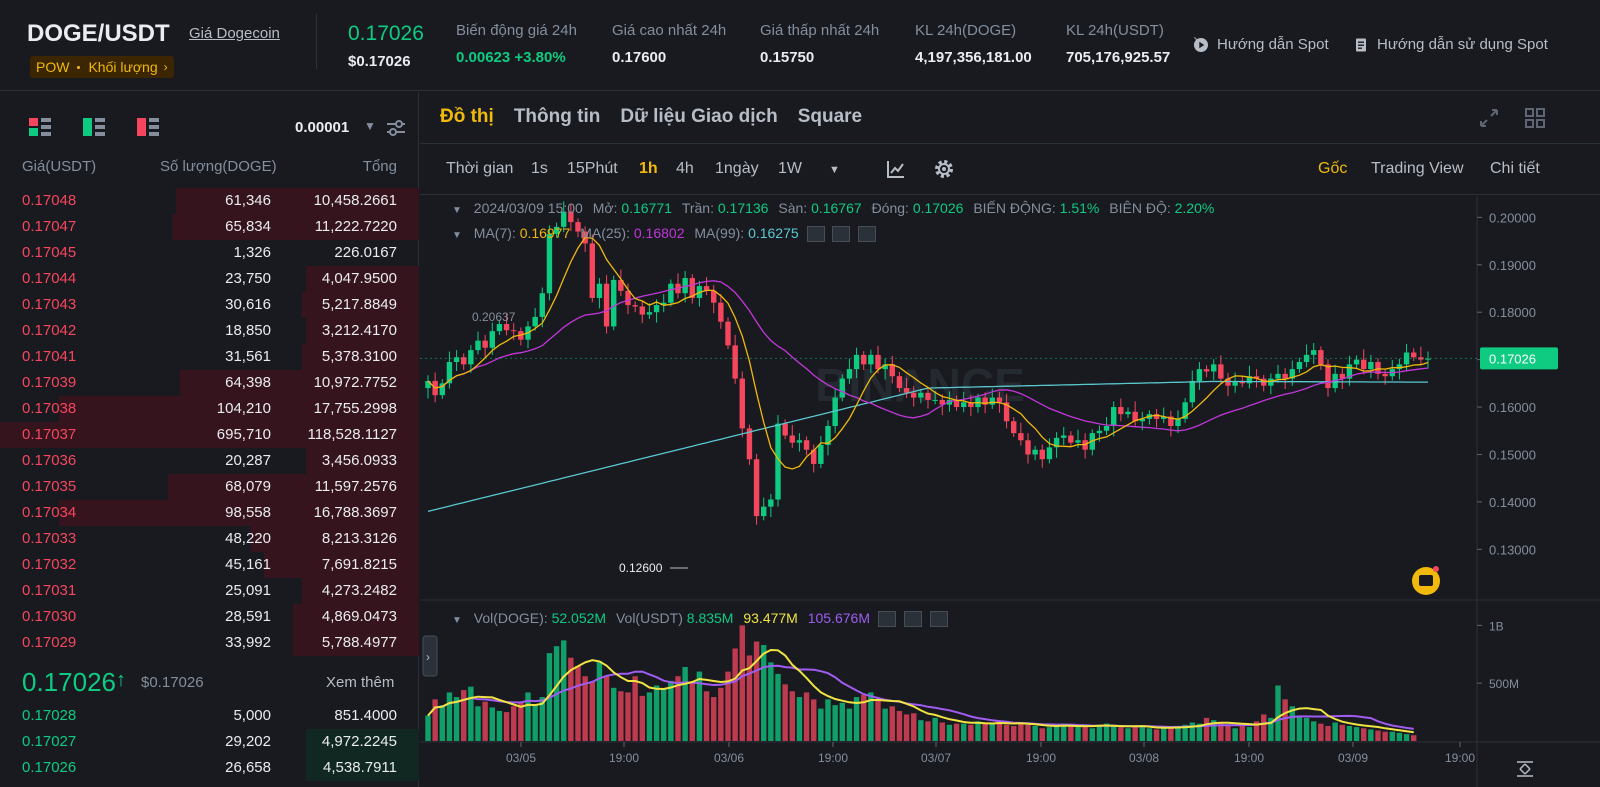 Image resolution: width=1600 pixels, height=787 pixels. What do you see at coordinates (209, 331) in the screenshot?
I see `ask-row: 0.17042 18,850 3,212.4170` at bounding box center [209, 331].